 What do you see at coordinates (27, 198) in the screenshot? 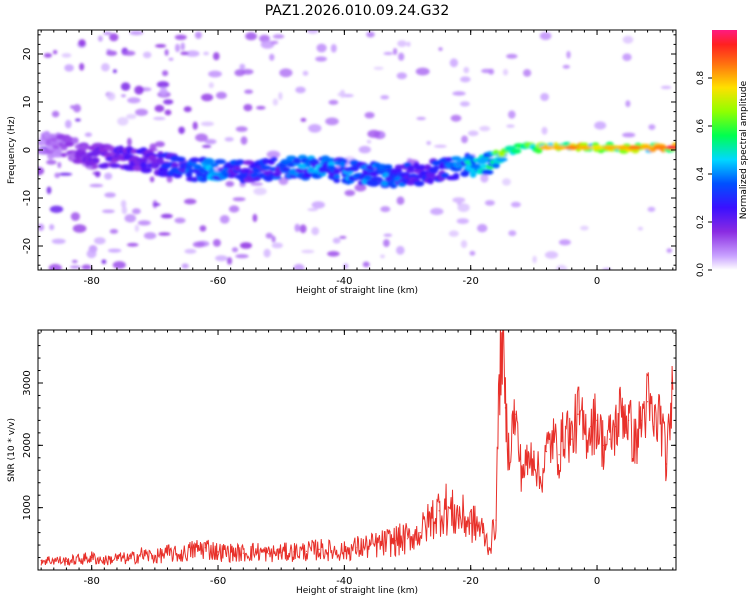
I see `heatmap-y-tick-label: -10` at bounding box center [27, 198].